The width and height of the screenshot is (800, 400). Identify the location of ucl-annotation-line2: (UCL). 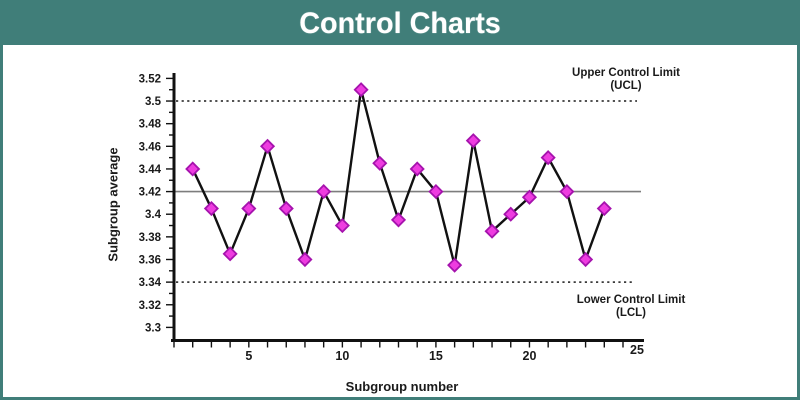
(626, 86).